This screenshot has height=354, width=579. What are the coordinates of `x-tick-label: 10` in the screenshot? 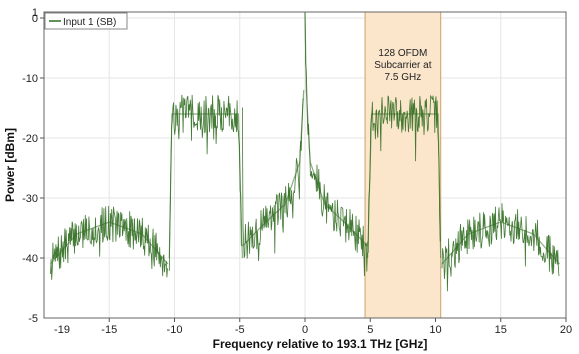 It's located at (435, 330).